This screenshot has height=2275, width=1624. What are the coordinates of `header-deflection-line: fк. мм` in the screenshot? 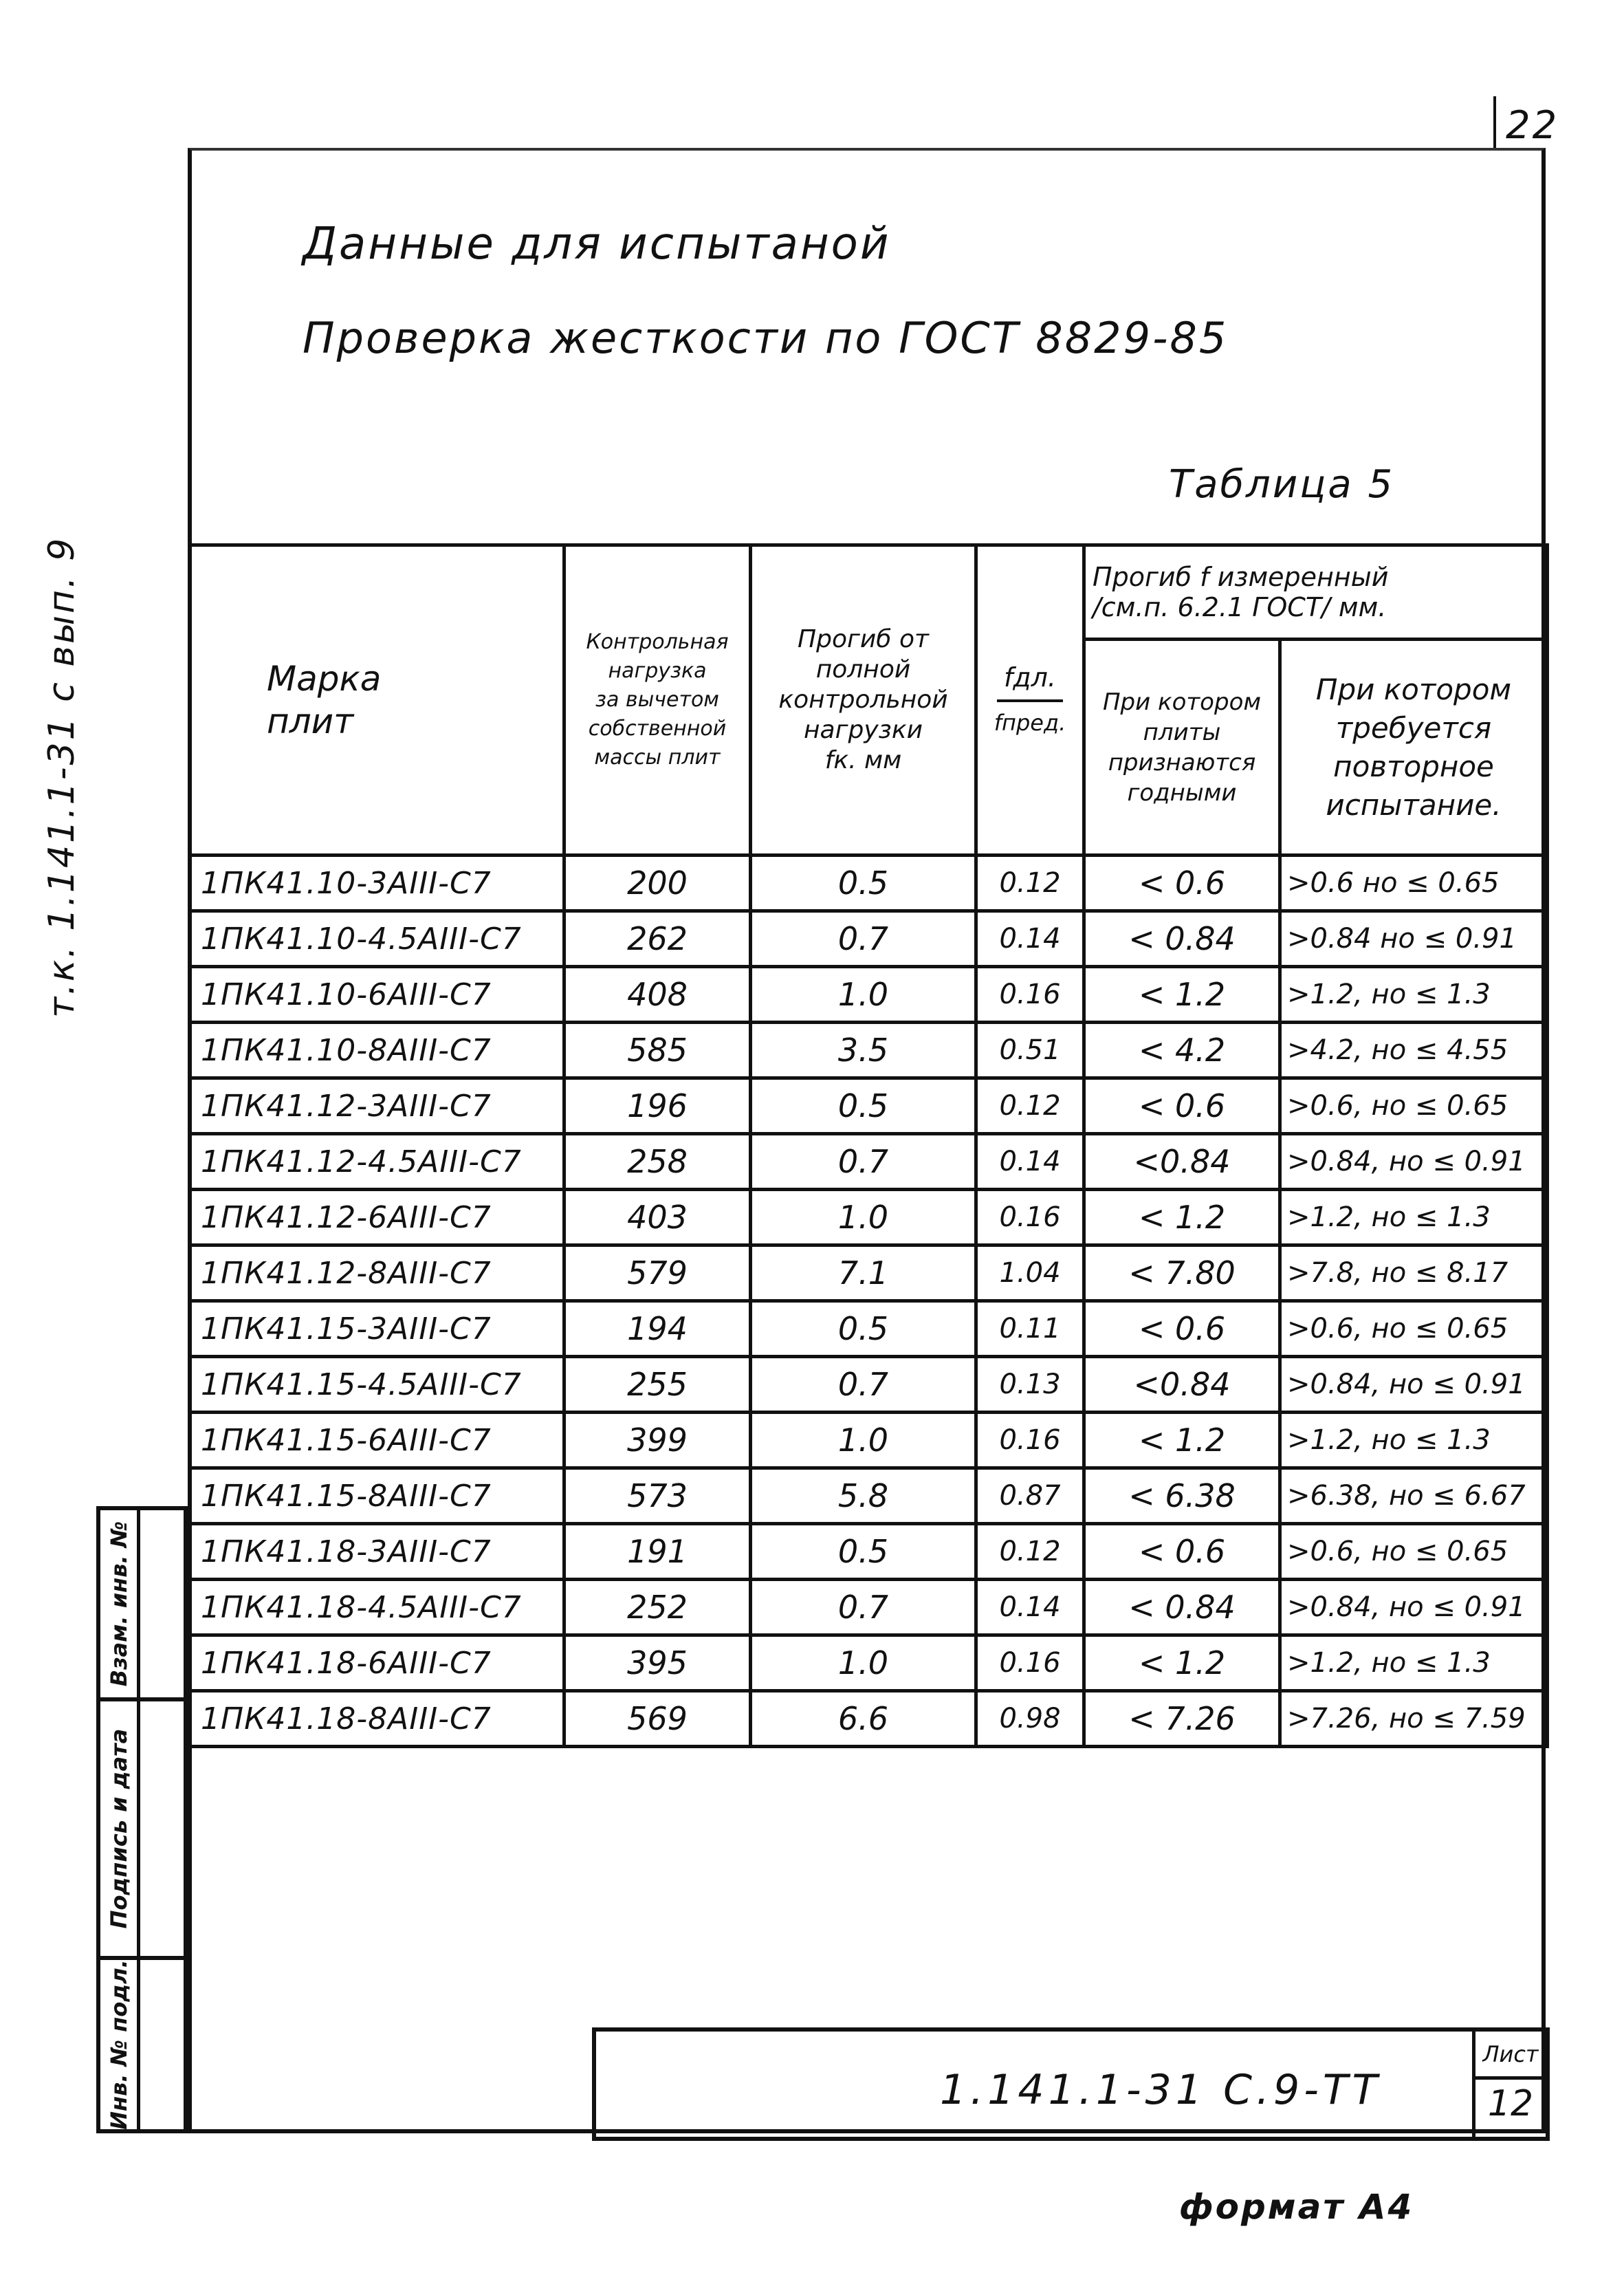 It's located at (863, 760).